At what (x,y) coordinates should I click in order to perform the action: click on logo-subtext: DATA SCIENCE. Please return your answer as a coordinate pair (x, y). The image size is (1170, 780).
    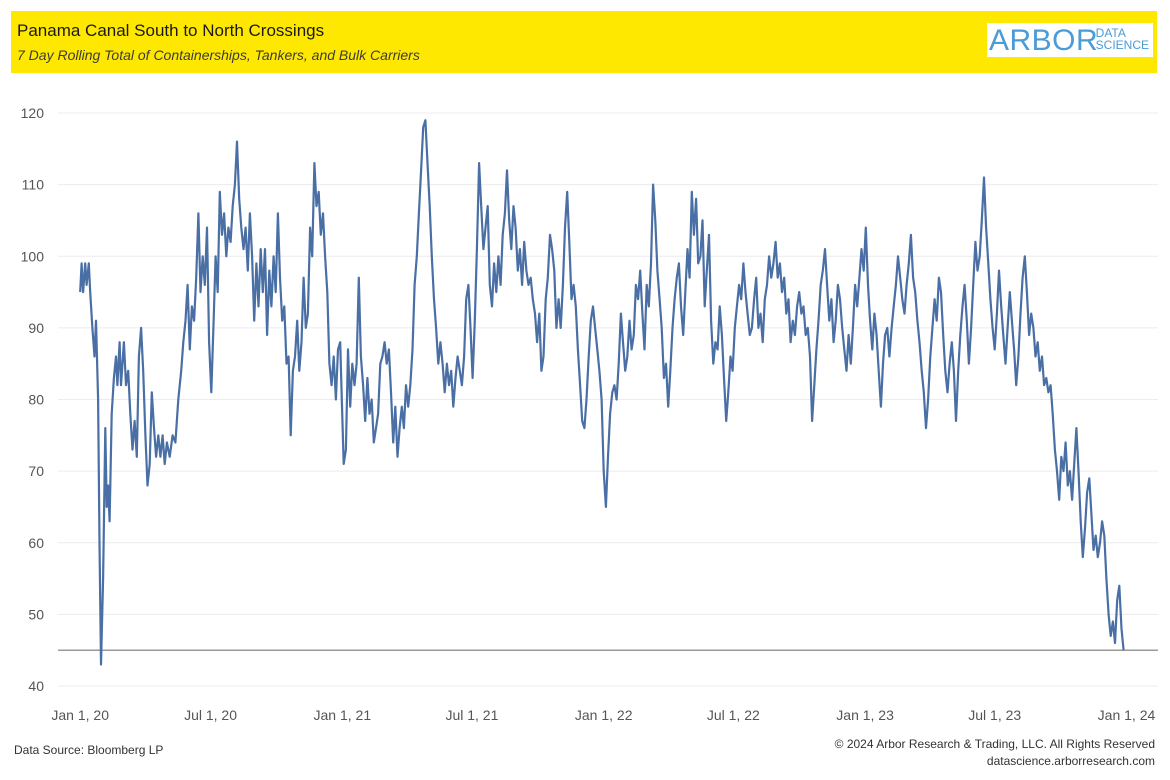
    Looking at the image, I should click on (1122, 39).